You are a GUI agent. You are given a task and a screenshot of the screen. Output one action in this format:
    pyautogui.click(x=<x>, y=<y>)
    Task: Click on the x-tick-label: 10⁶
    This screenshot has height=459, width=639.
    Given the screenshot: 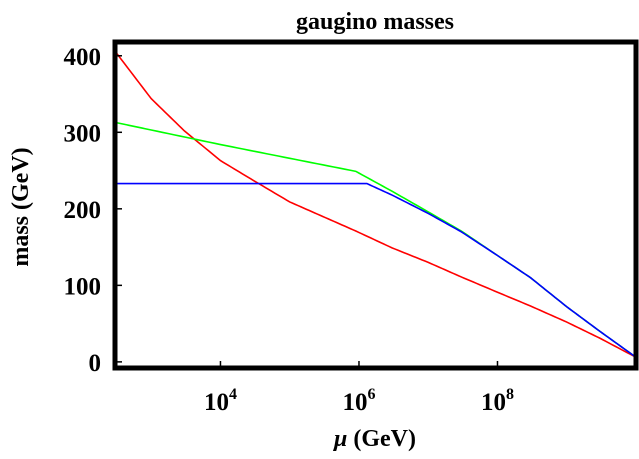 What is the action you would take?
    pyautogui.click(x=358, y=401)
    